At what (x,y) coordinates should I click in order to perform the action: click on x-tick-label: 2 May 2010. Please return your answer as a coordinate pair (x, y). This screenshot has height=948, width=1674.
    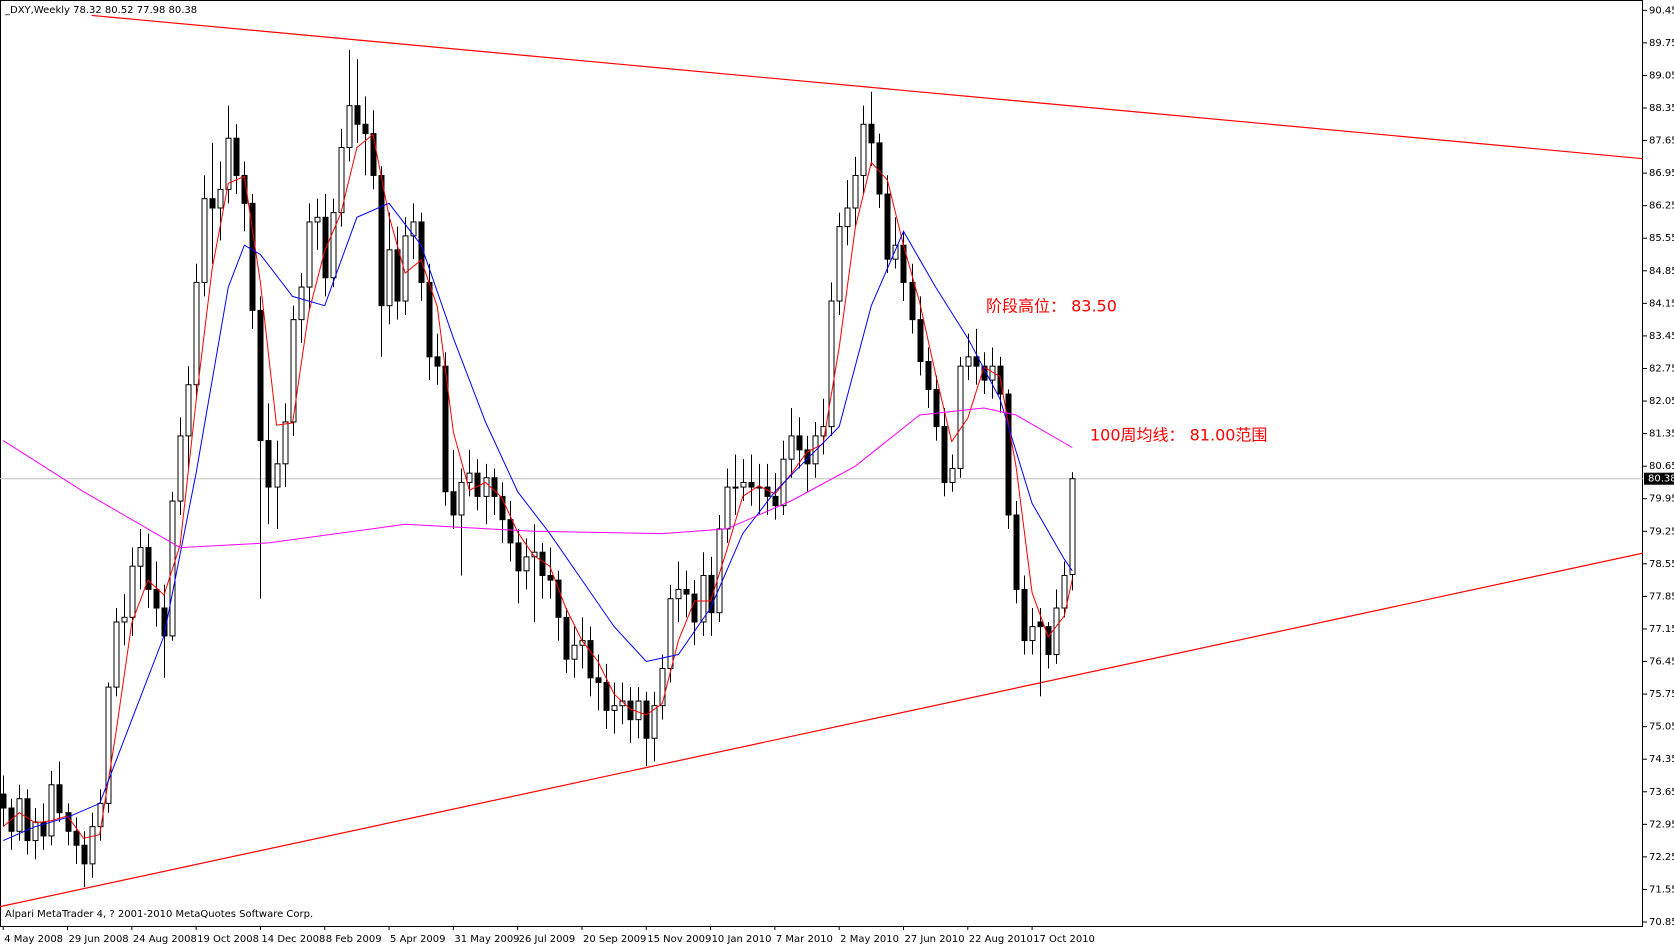
    Looking at the image, I should click on (869, 939).